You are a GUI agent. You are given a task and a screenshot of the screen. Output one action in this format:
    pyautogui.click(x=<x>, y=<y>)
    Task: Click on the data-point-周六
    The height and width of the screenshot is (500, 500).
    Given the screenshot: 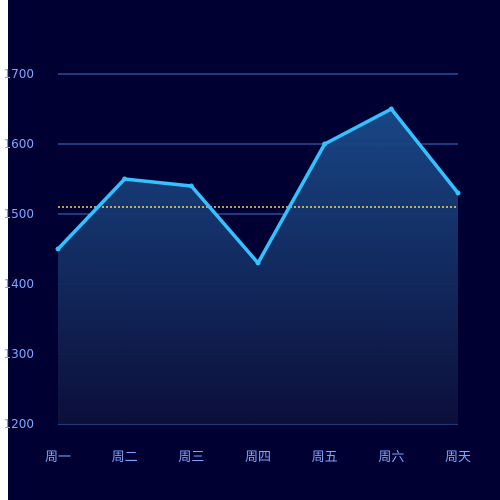 What is the action you would take?
    pyautogui.click(x=391, y=109)
    